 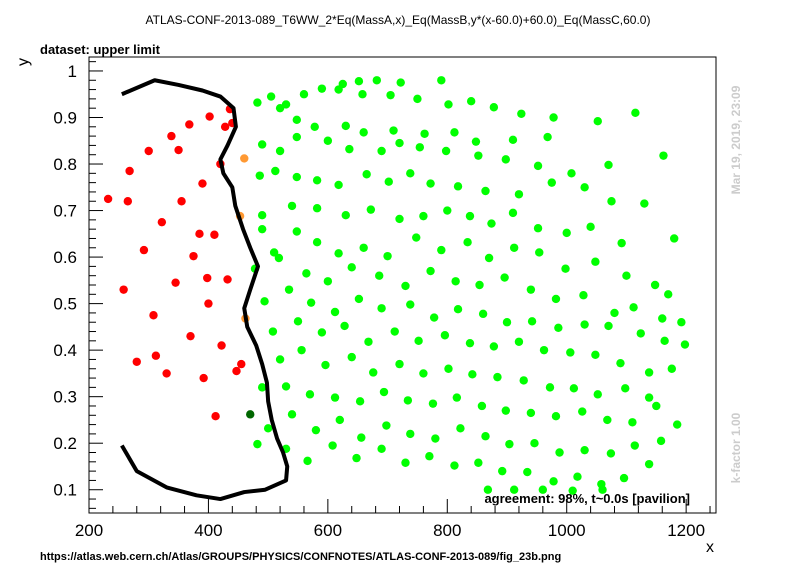 What do you see at coordinates (89, 530) in the screenshot?
I see `x-tick-label: 200` at bounding box center [89, 530].